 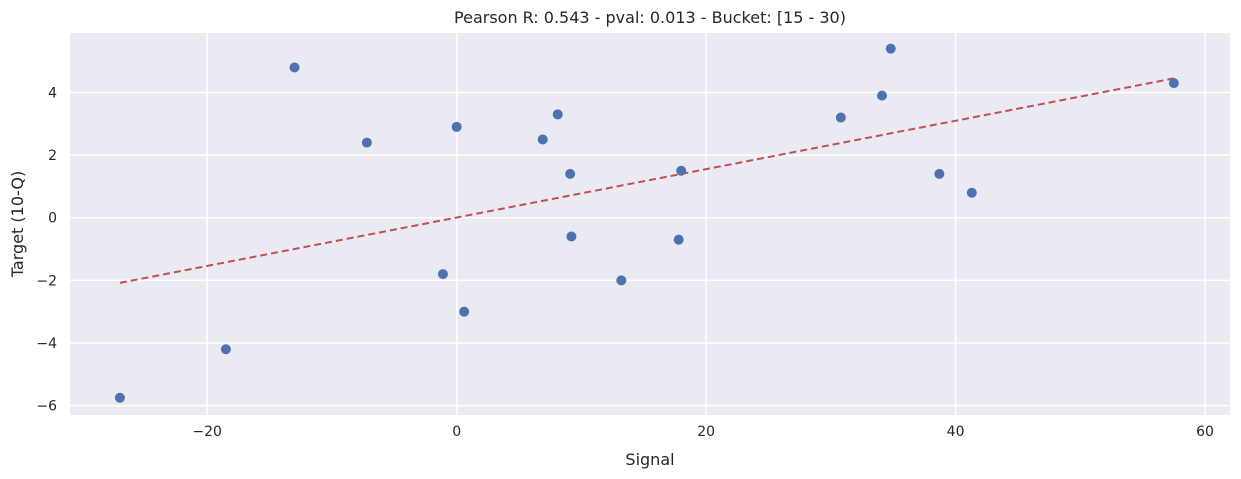 I want to click on x-tick-label: 60, so click(x=1205, y=432).